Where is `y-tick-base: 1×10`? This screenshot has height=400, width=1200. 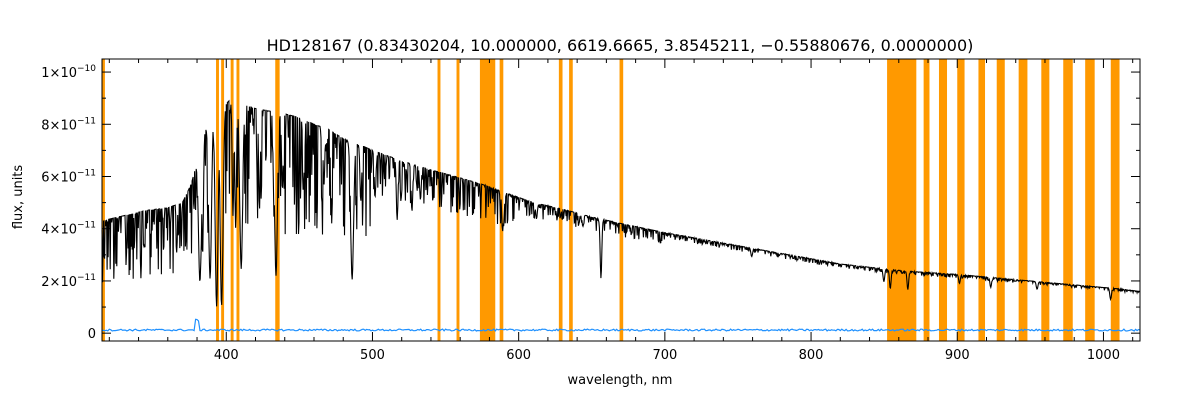 y-tick-base: 1×10 is located at coordinates (59, 73).